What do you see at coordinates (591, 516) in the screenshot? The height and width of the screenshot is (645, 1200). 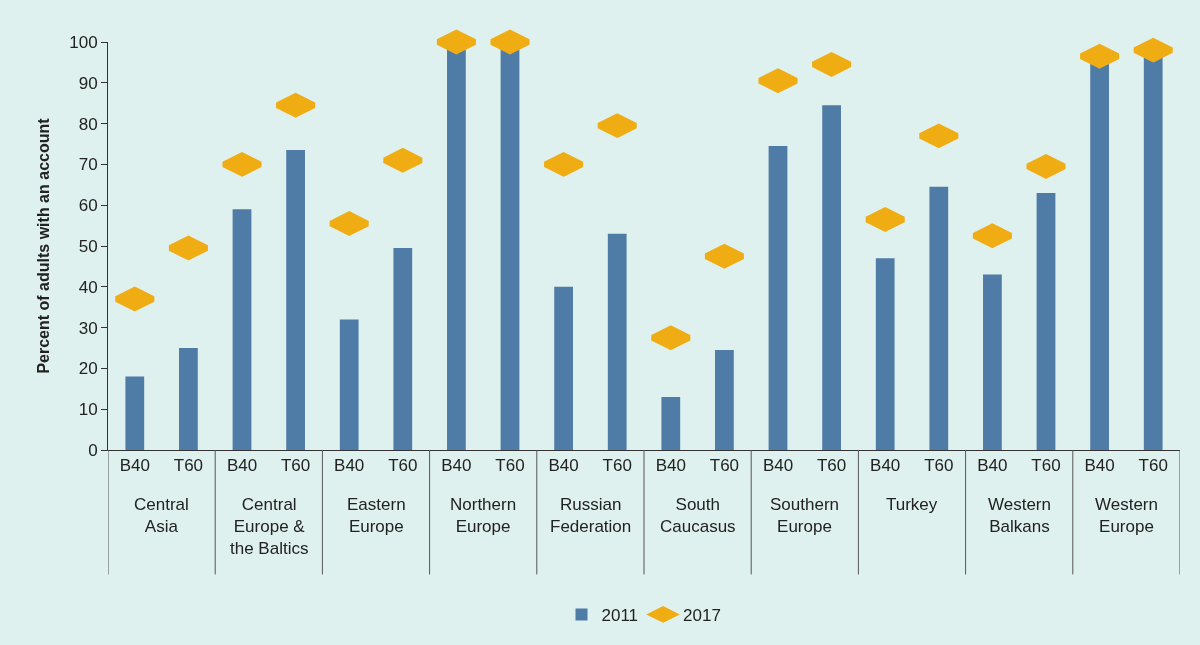 I see `text: Russian Federation` at bounding box center [591, 516].